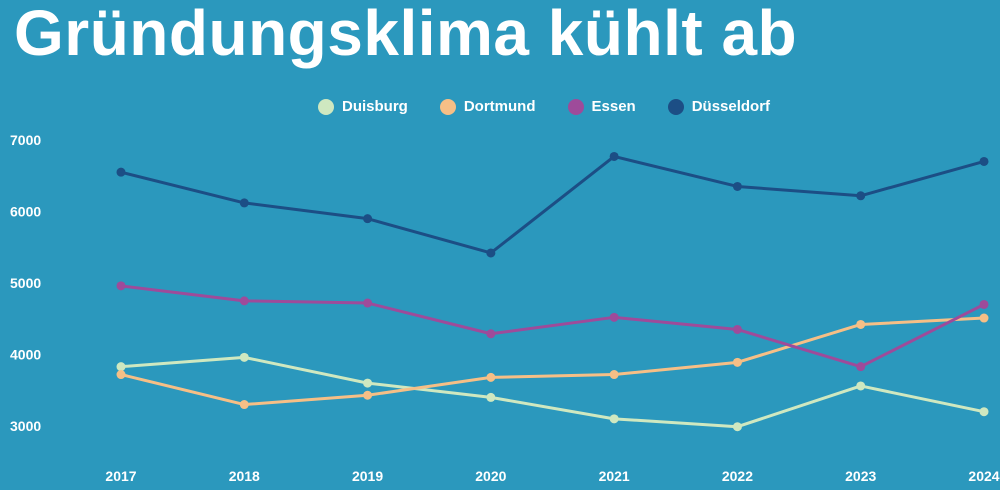 The height and width of the screenshot is (490, 1000). What do you see at coordinates (25, 355) in the screenshot?
I see `y-tick-label: 4000` at bounding box center [25, 355].